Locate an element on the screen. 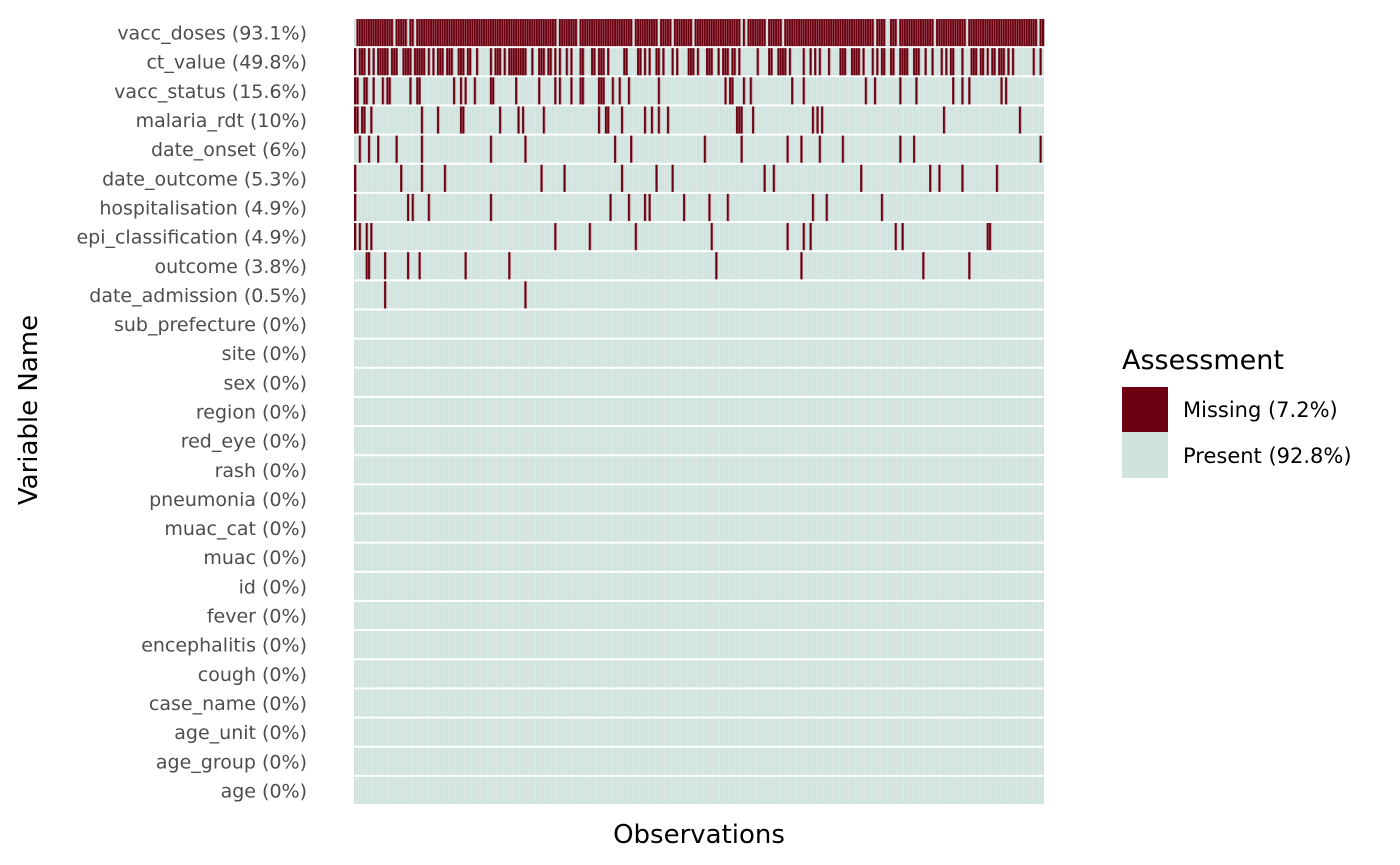  y-tick-label: epi_classification (4.9%) is located at coordinates (191, 238).